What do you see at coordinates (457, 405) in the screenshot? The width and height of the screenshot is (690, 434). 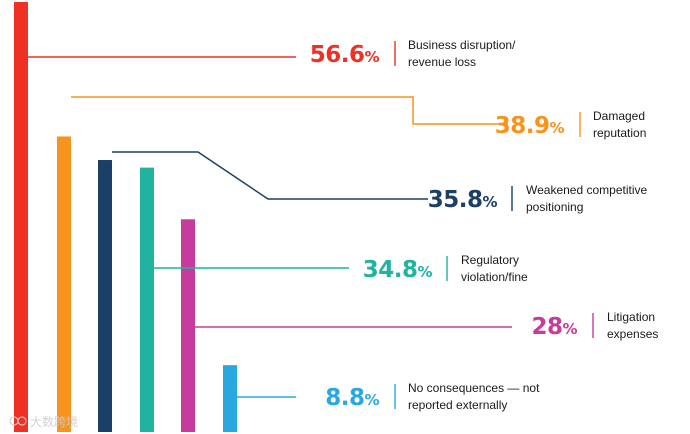 I see `category-label-6-line-2: reported externally` at bounding box center [457, 405].